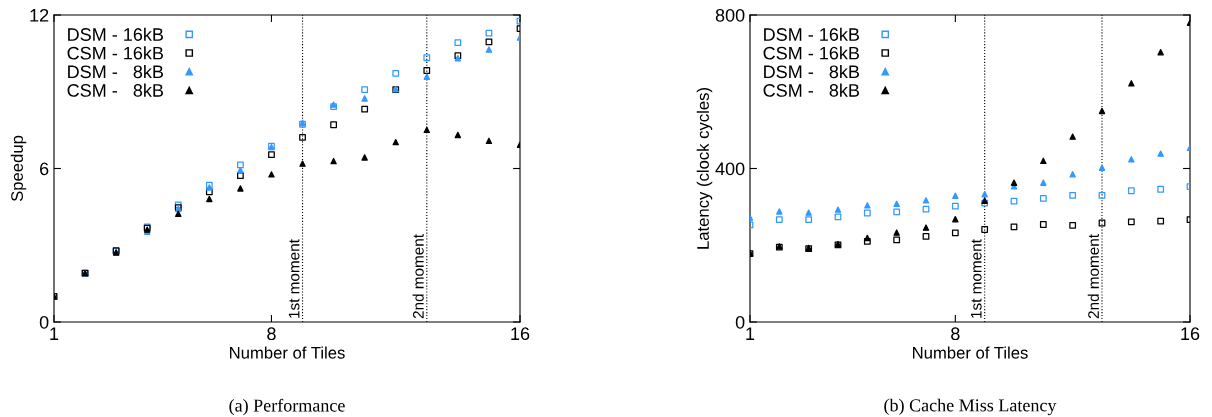 This screenshot has height=417, width=1212. What do you see at coordinates (970, 407) in the screenshot?
I see `text: (b) Cache Miss Latency` at bounding box center [970, 407].